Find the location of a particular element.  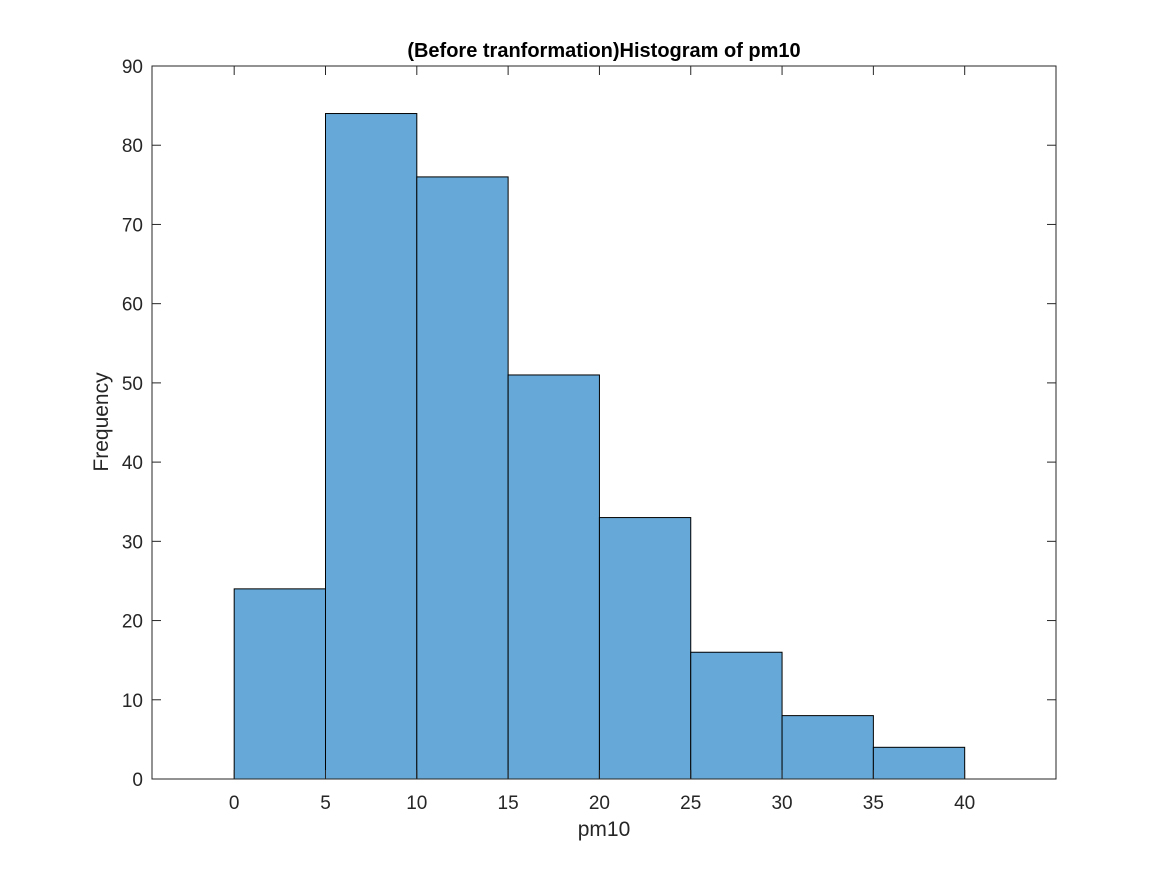

x-tick-labels: 0 5 10 15 20 25 30 35 40 is located at coordinates (602, 803).